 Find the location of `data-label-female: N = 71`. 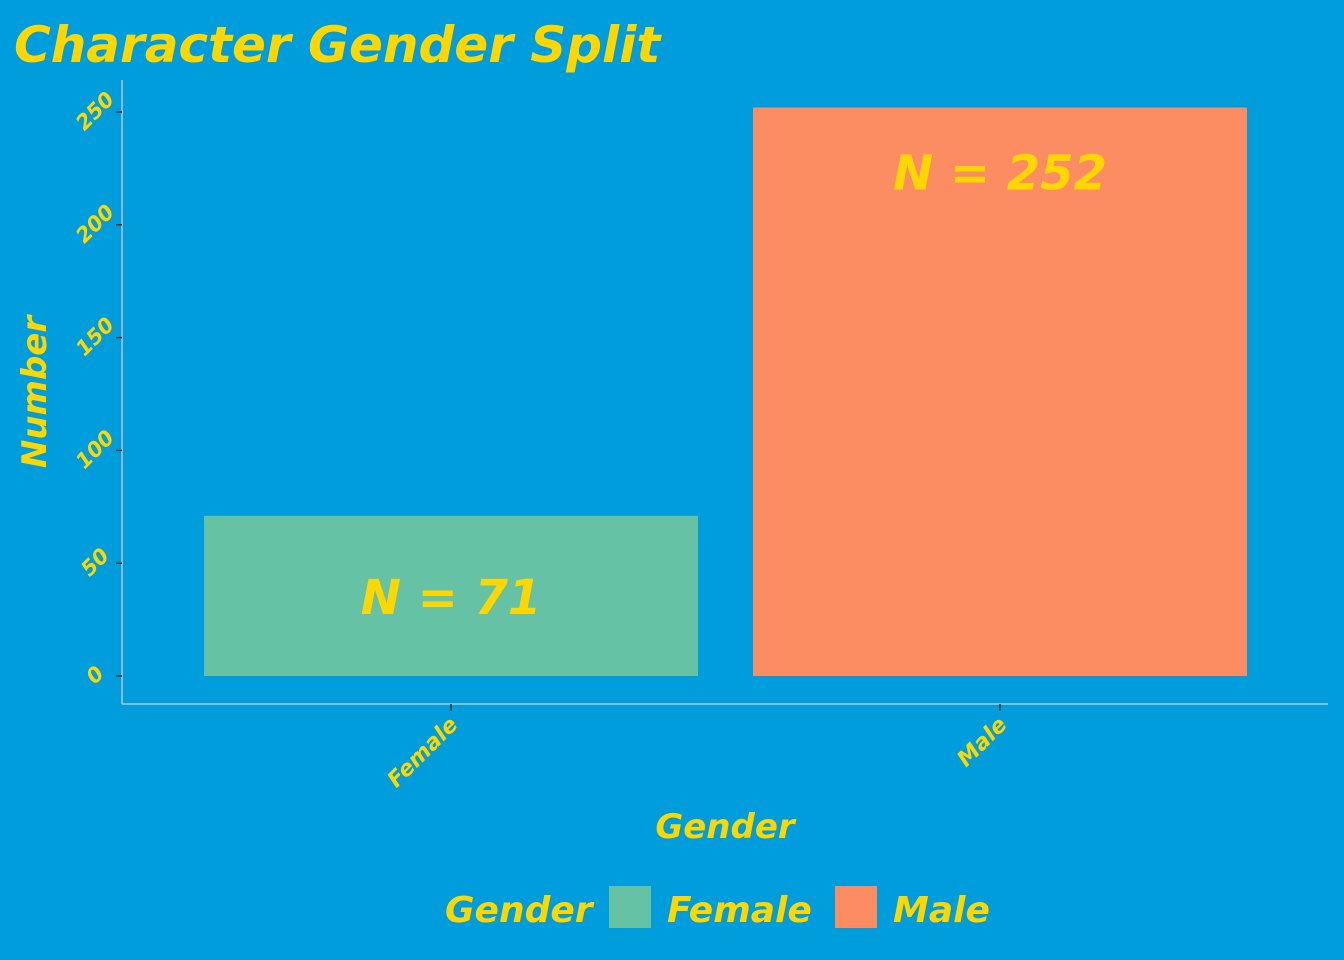

data-label-female: N = 71 is located at coordinates (451, 598).